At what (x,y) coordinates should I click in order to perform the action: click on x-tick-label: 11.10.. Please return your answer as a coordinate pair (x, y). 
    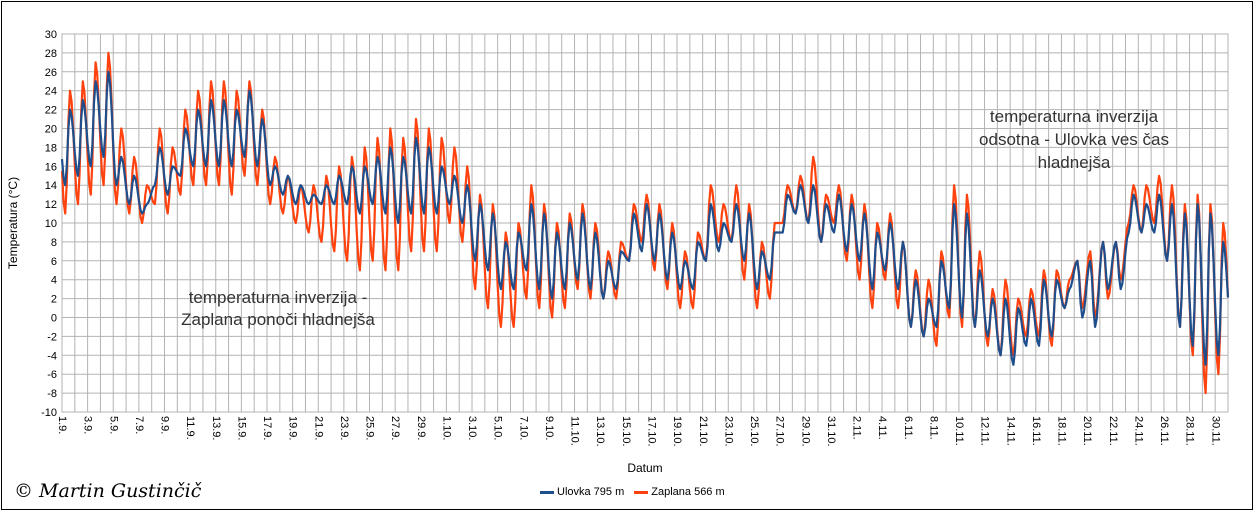
    Looking at the image, I should click on (575, 431).